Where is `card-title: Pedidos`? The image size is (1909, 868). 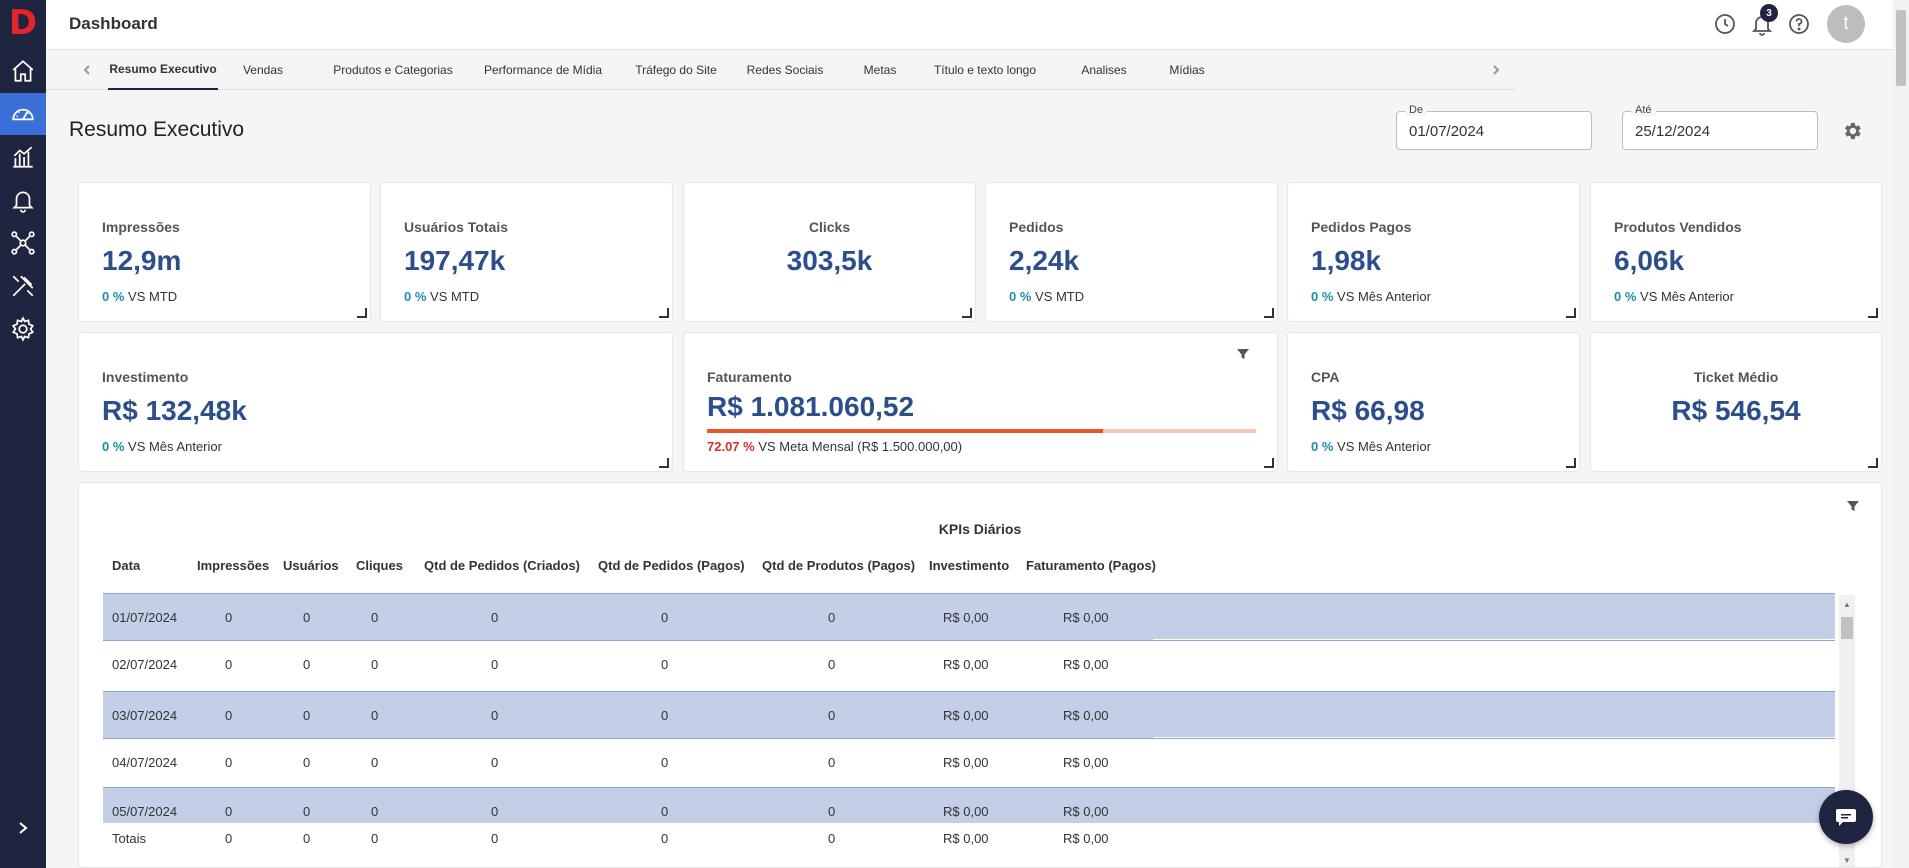
card-title: Pedidos is located at coordinates (1036, 227).